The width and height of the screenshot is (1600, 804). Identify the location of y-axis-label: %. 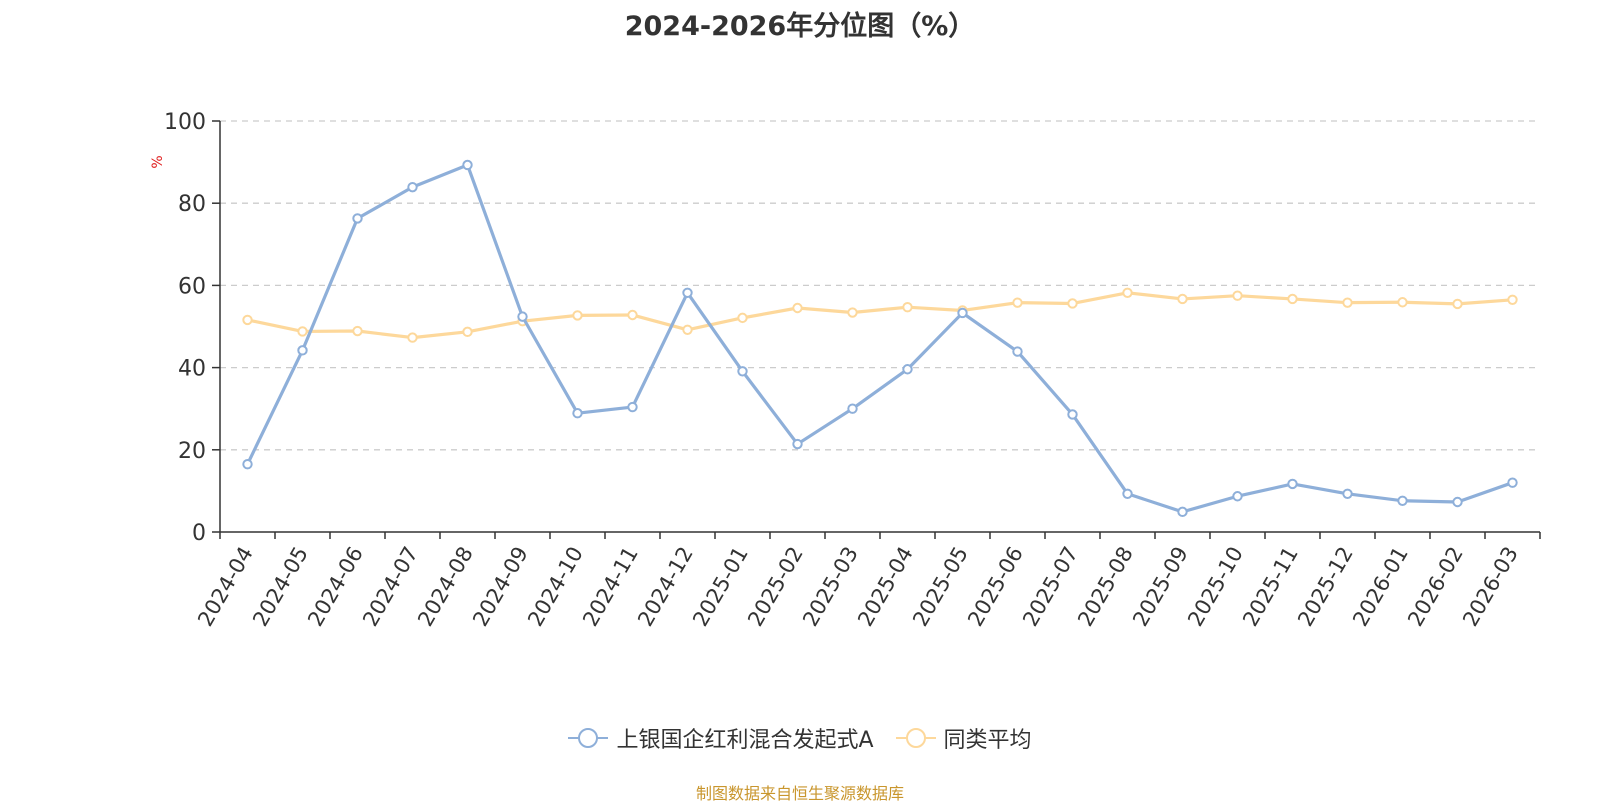
(158, 161).